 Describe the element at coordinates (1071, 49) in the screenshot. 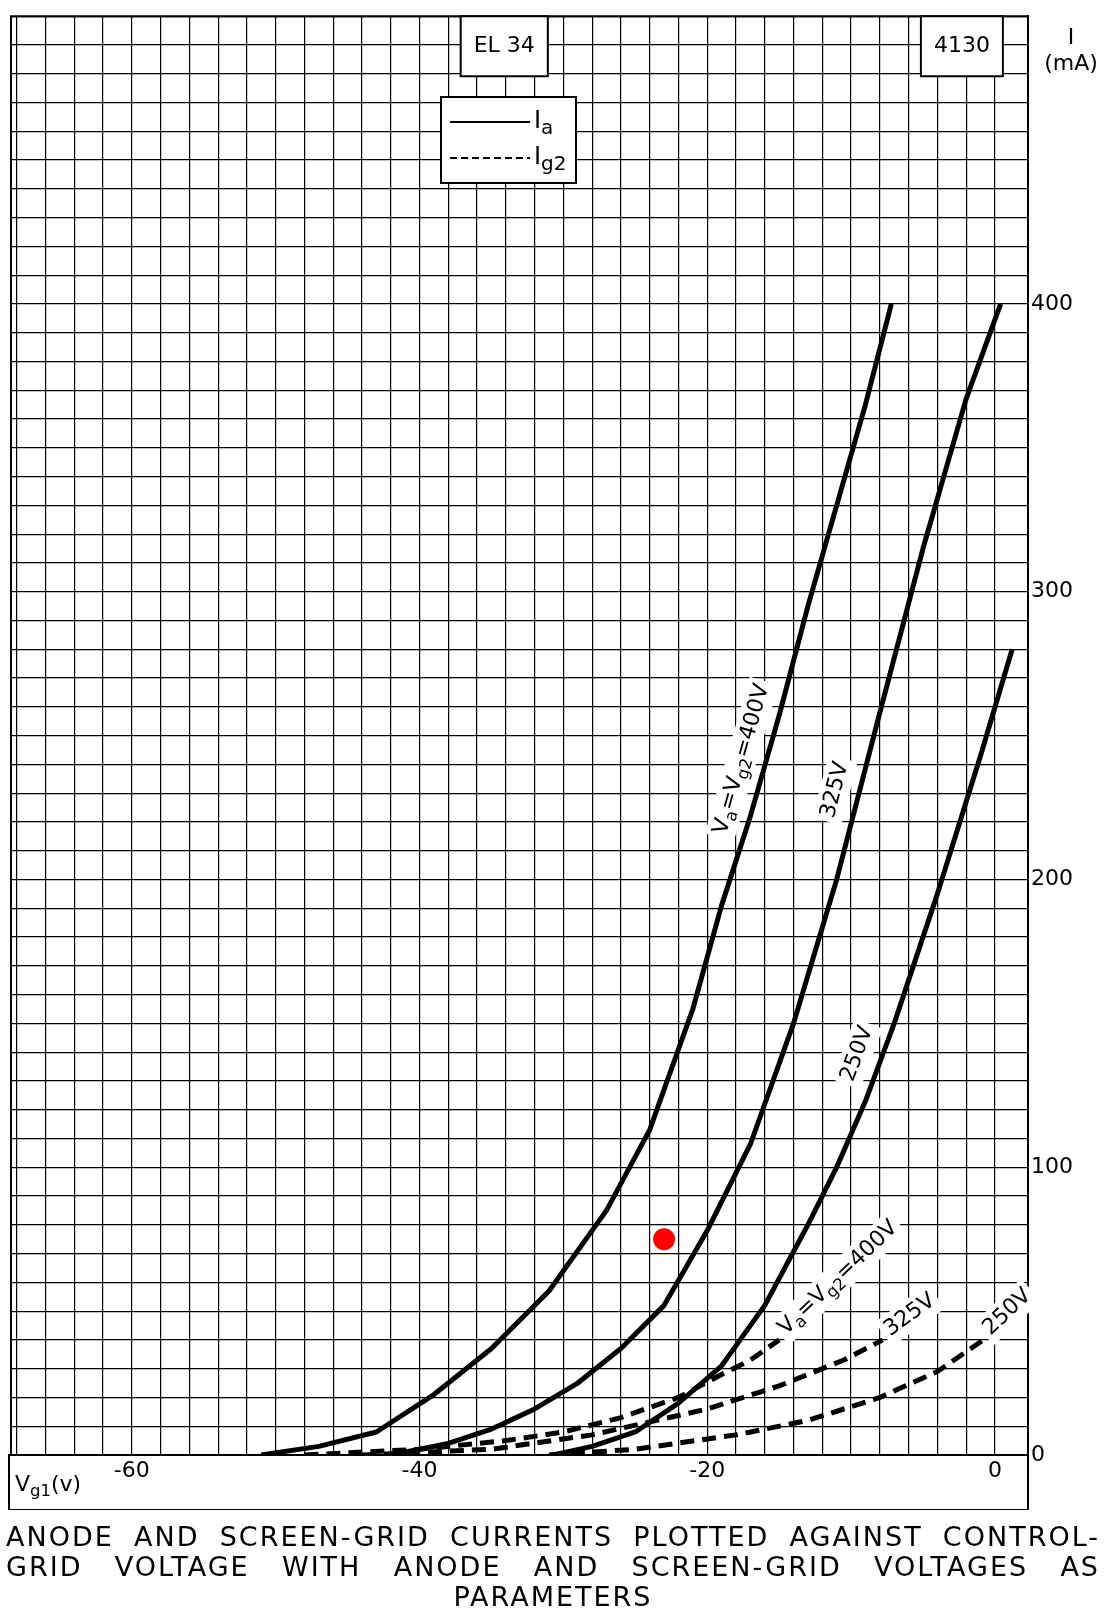

I see `y-axis-title: I (mA)` at that location.